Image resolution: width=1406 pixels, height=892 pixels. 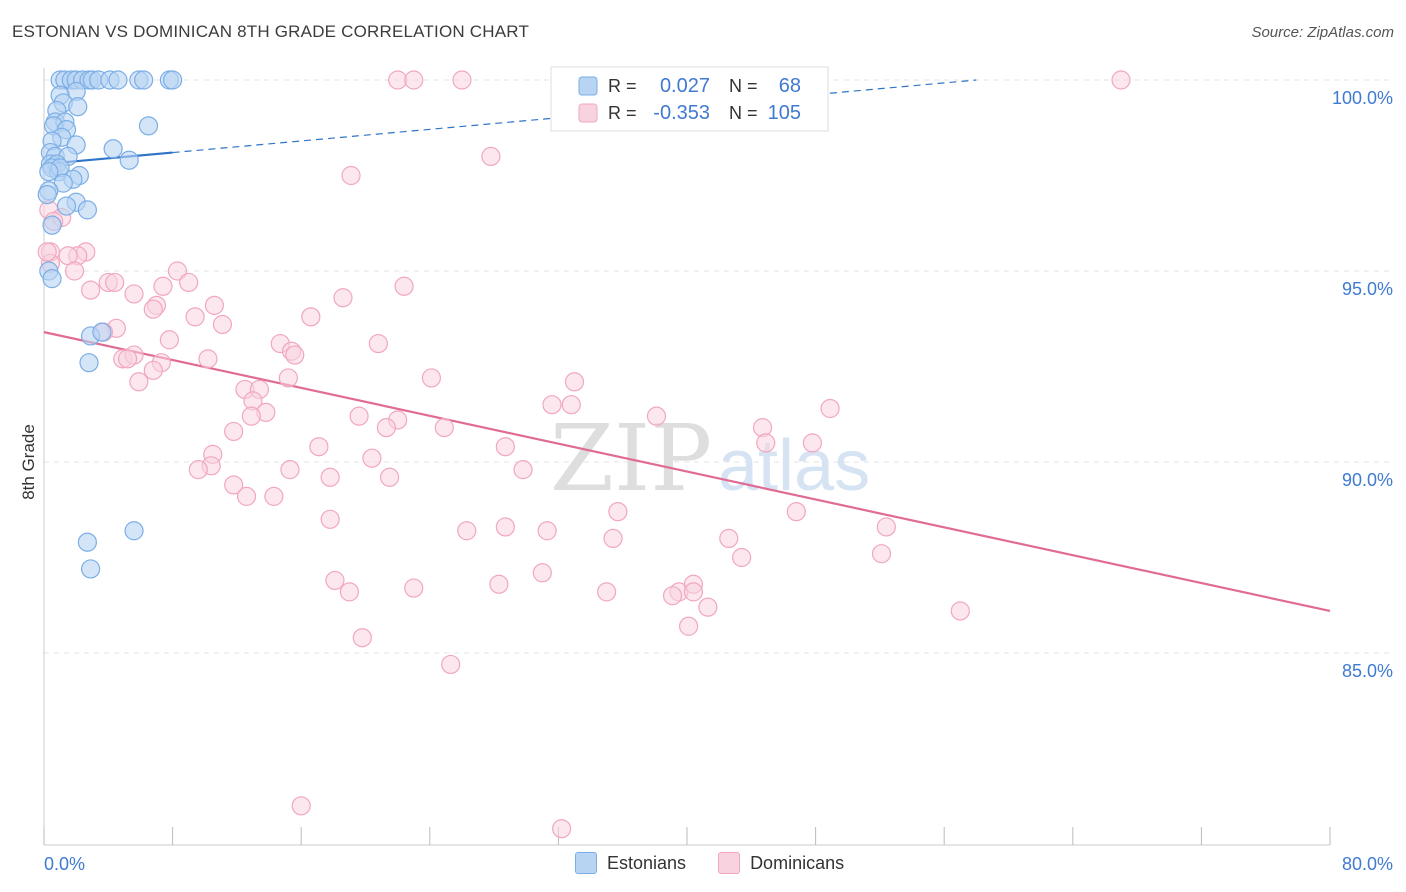 What do you see at coordinates (28, 462) in the screenshot?
I see `y-axis-label: 8th Grade` at bounding box center [28, 462].